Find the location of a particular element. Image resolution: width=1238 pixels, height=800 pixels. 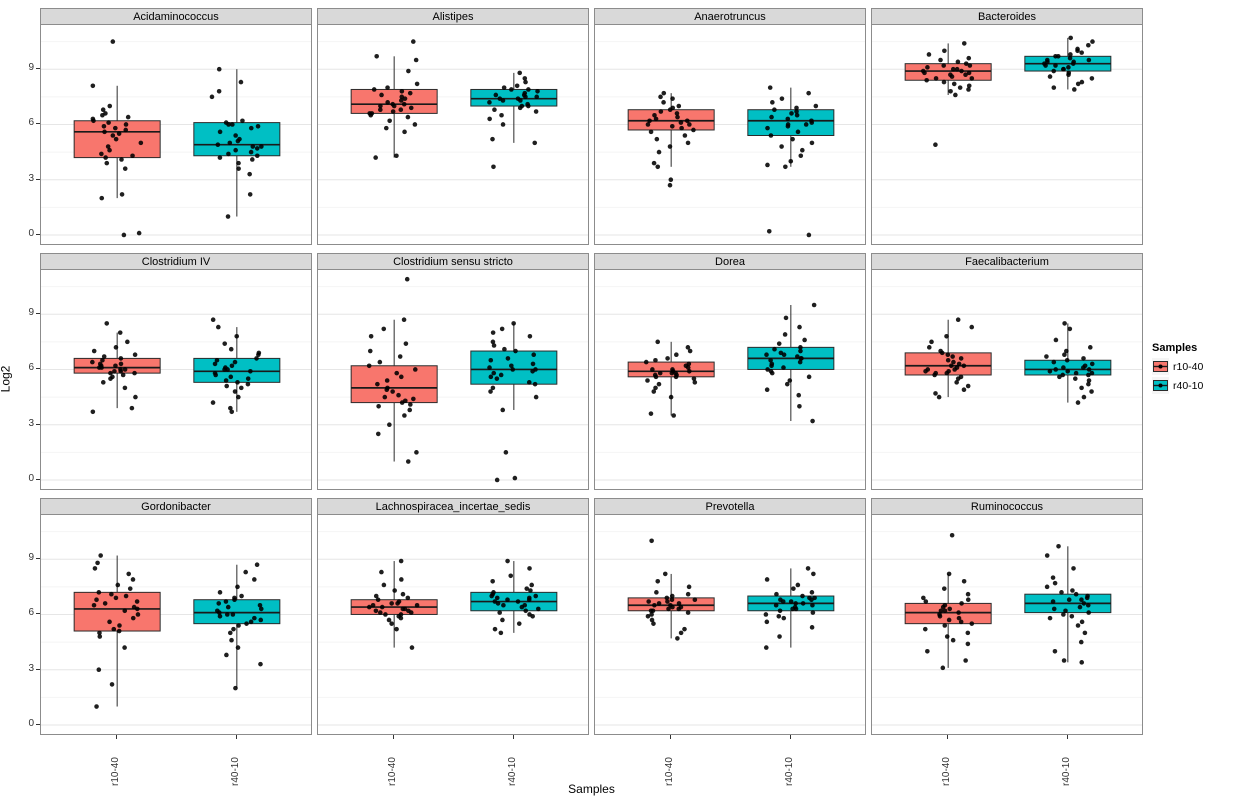

legend-items: r10-40 r40-10 is located at coordinates (1194, 376).